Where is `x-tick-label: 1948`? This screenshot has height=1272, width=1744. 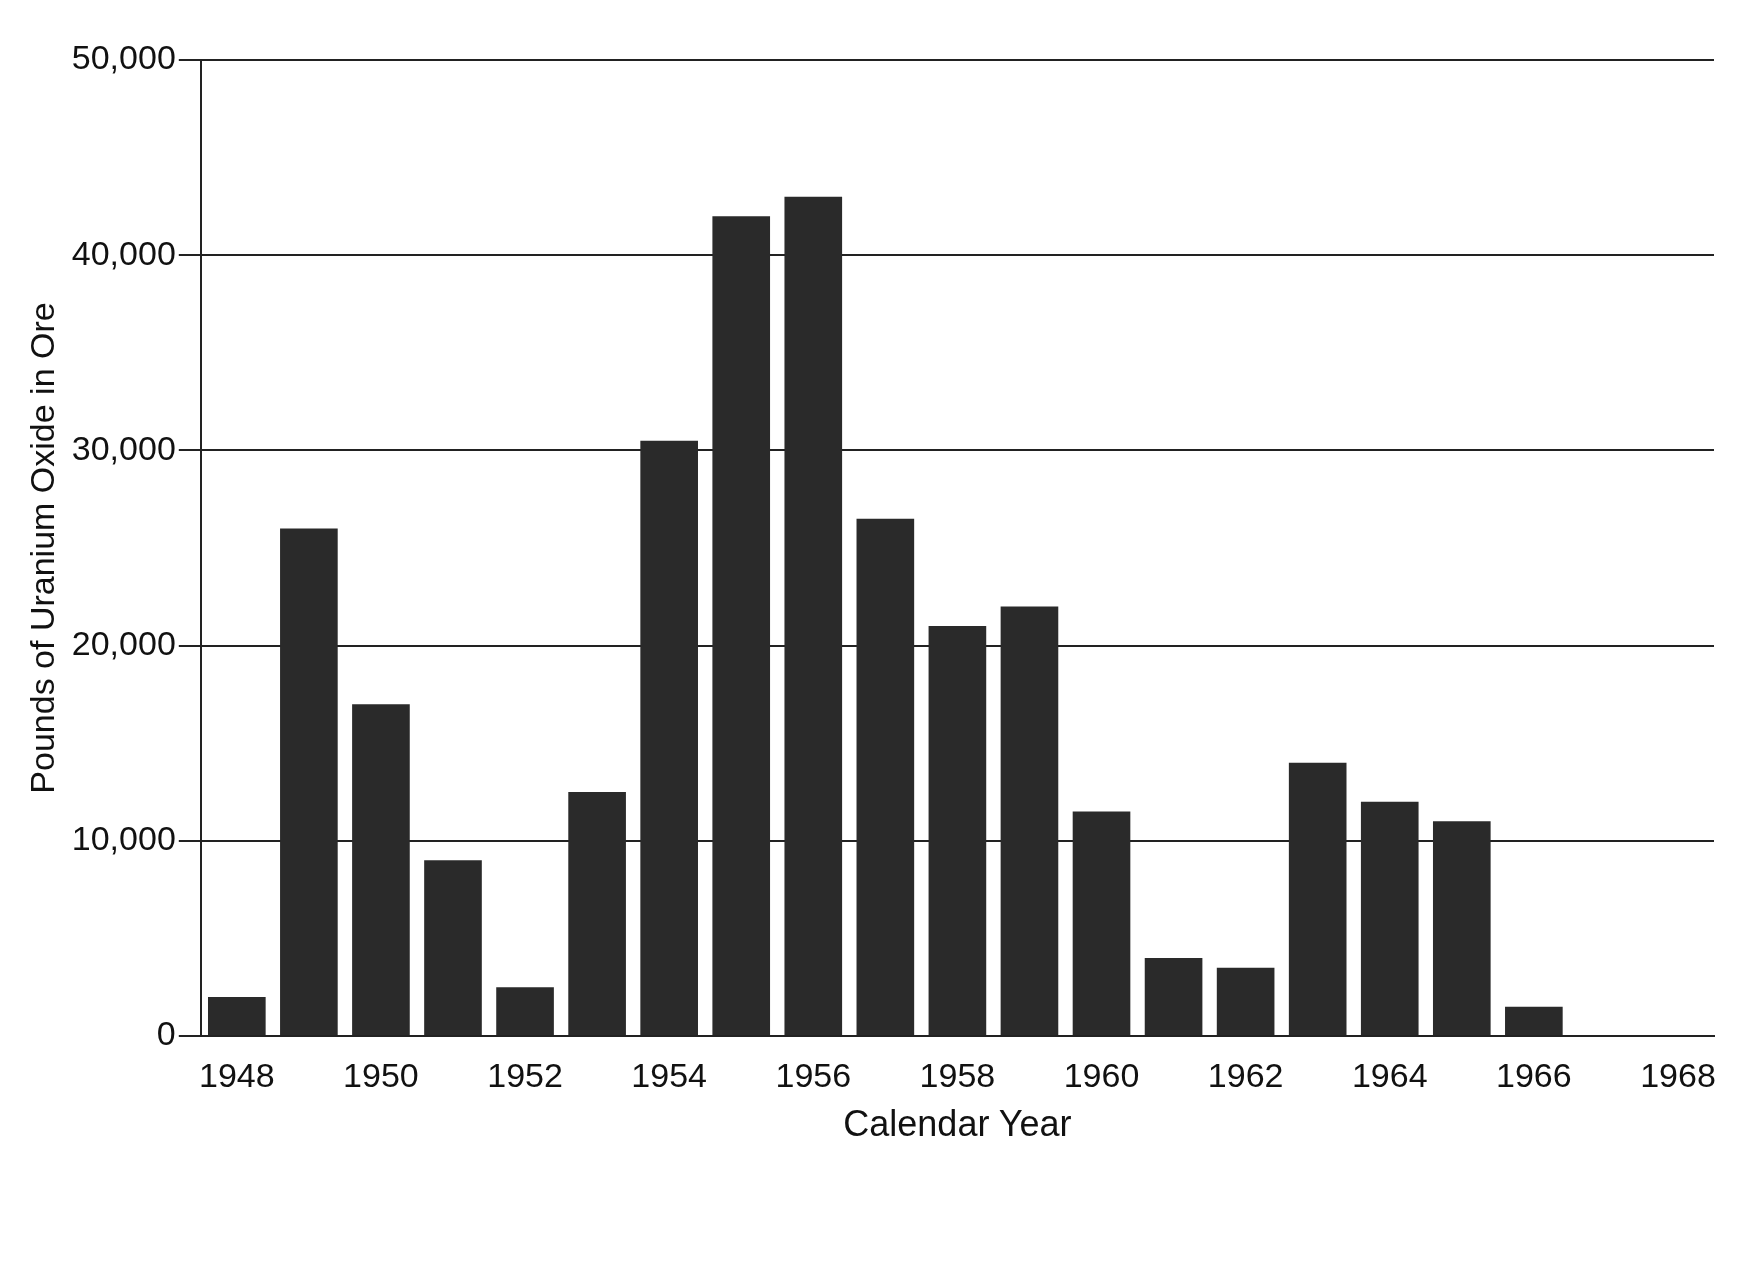 x-tick-label: 1948 is located at coordinates (237, 1074).